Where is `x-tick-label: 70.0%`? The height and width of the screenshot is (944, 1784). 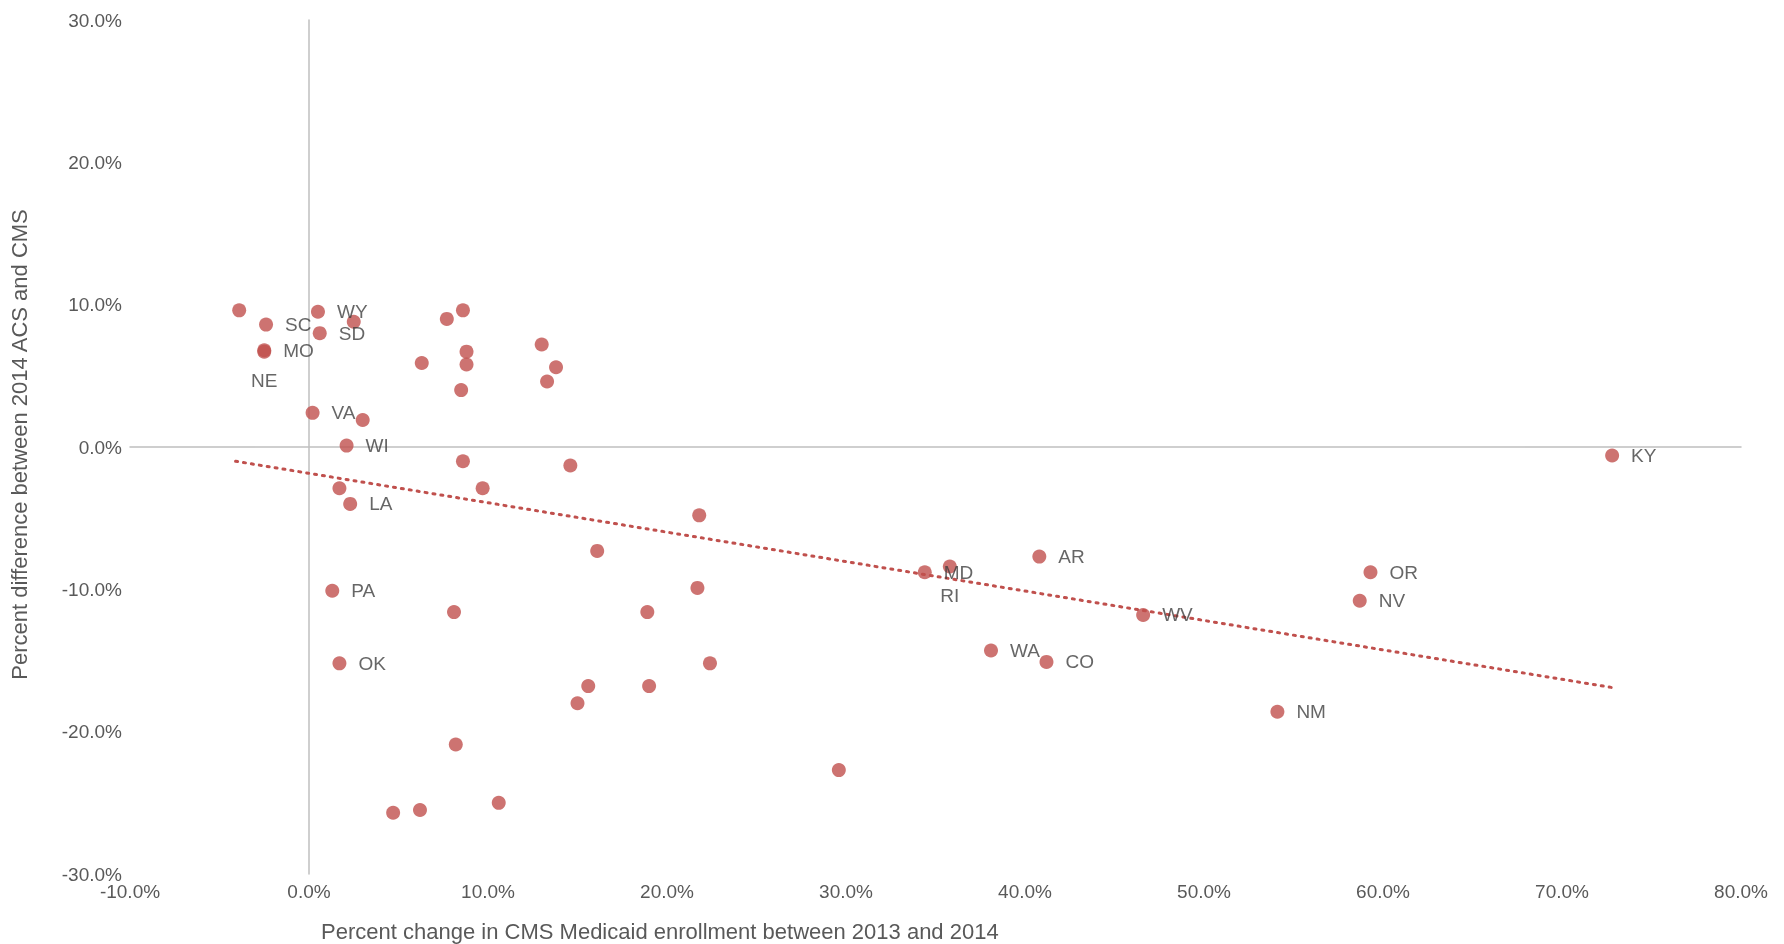 x-tick-label: 70.0% is located at coordinates (1562, 891).